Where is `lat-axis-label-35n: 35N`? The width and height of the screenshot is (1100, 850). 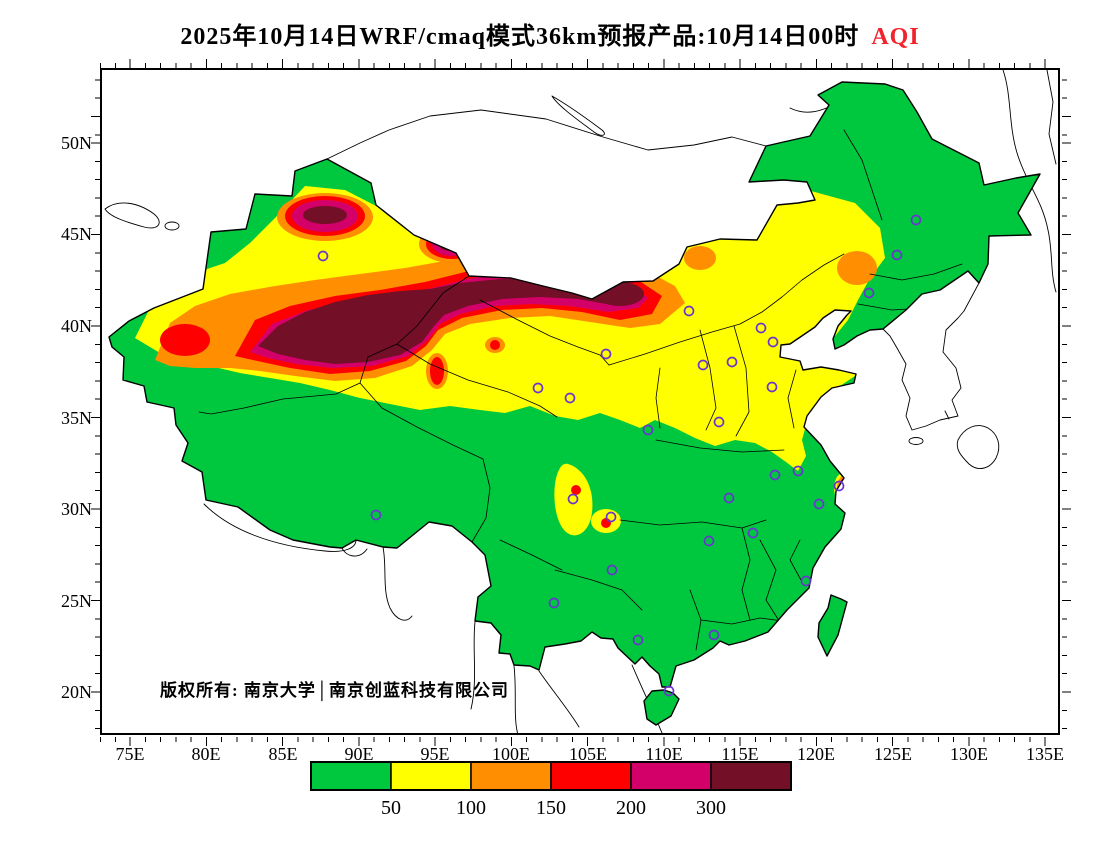 lat-axis-label-35n: 35N is located at coordinates (76, 418).